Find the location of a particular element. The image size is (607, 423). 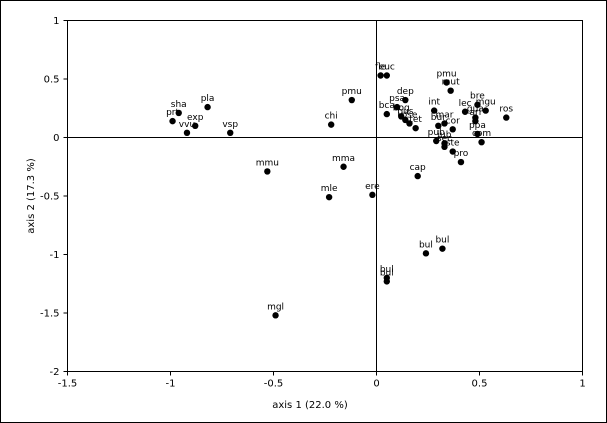

x-tick-label: 1 is located at coordinates (582, 384).